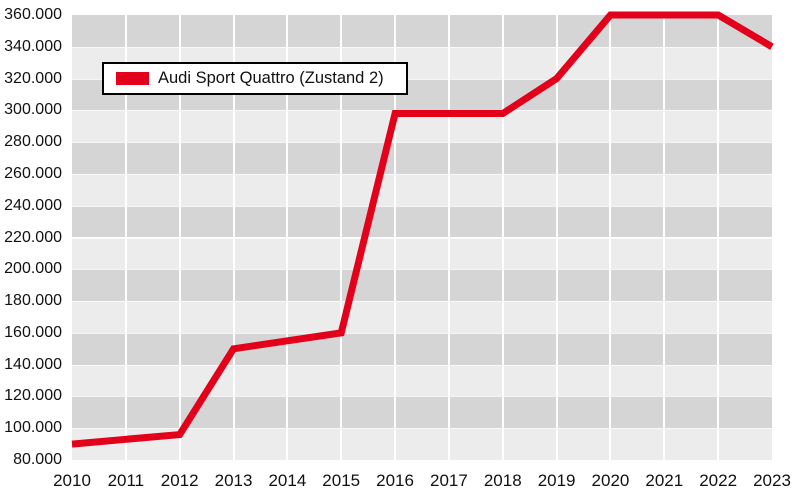  I want to click on legend-label: Audi Sport Quattro (Zustand 2), so click(271, 78).